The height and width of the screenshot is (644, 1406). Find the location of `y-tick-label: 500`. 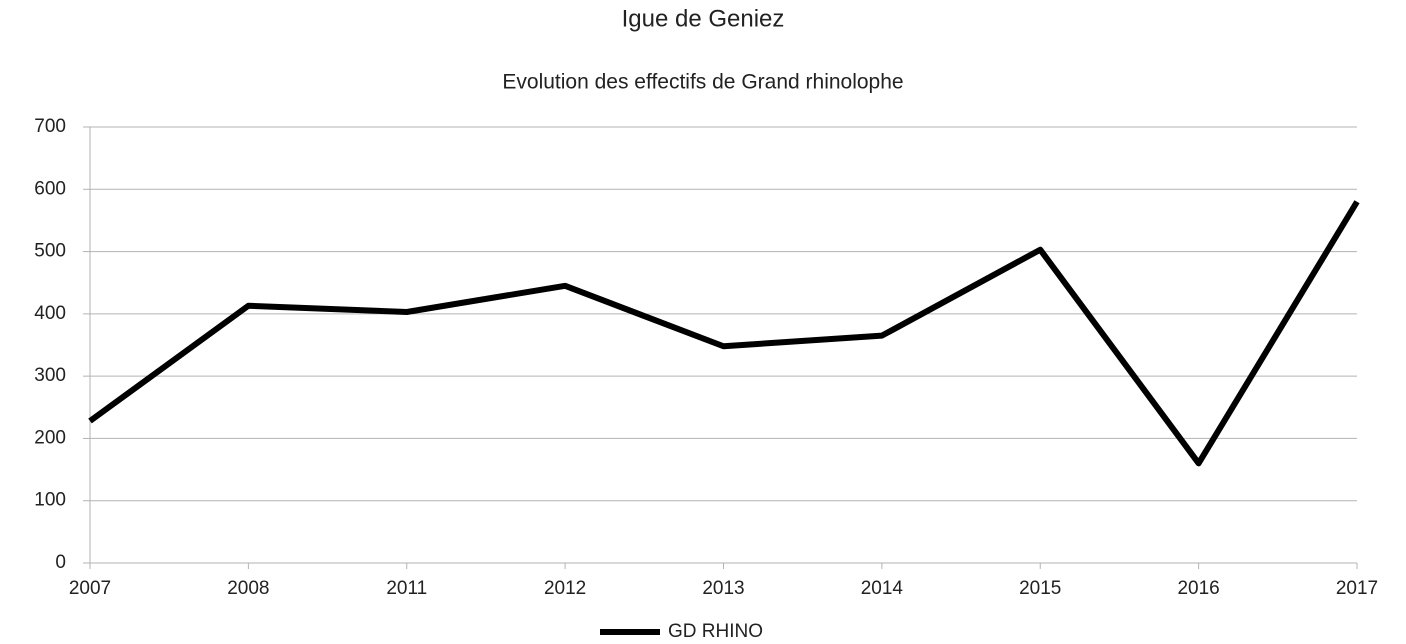

y-tick-label: 500 is located at coordinates (50, 251).